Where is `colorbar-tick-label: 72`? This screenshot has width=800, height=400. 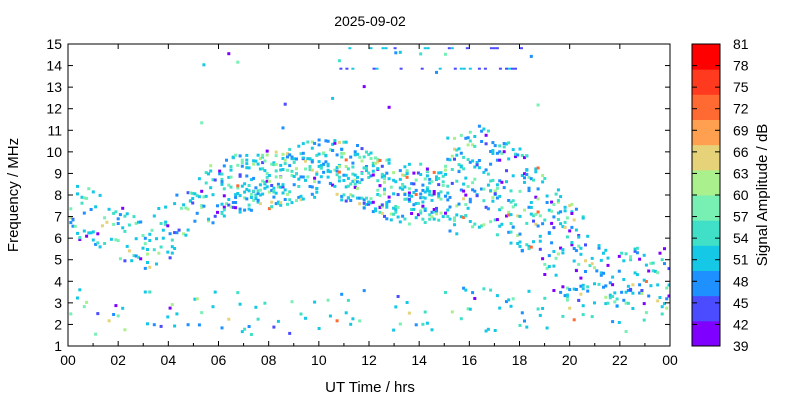
colorbar-tick-label: 72 is located at coordinates (741, 109).